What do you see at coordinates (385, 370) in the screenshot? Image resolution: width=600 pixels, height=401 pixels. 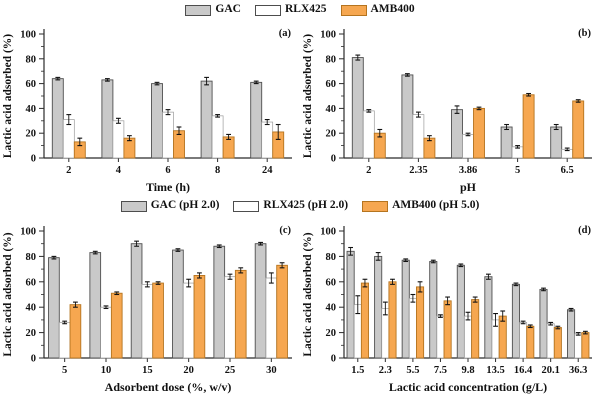 I see `svg-text: 2.3` at bounding box center [385, 370].